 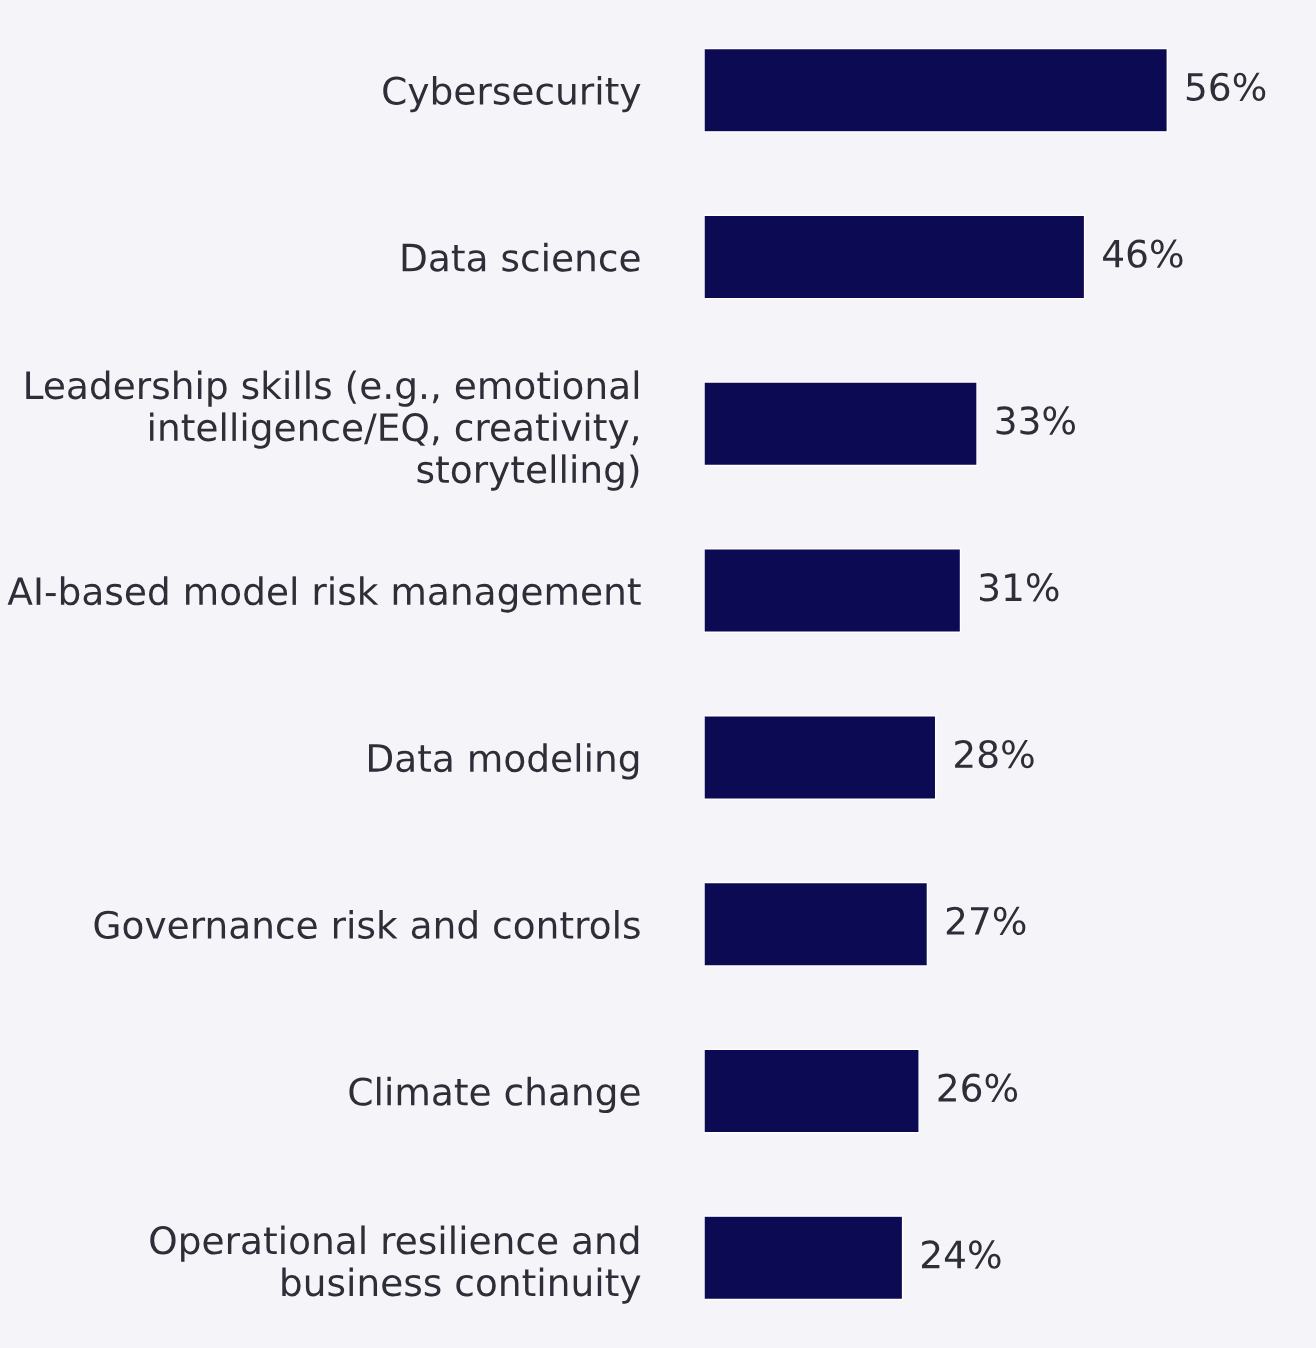 What do you see at coordinates (367, 924) in the screenshot?
I see `y-tick-label: Governance risk and controls` at bounding box center [367, 924].